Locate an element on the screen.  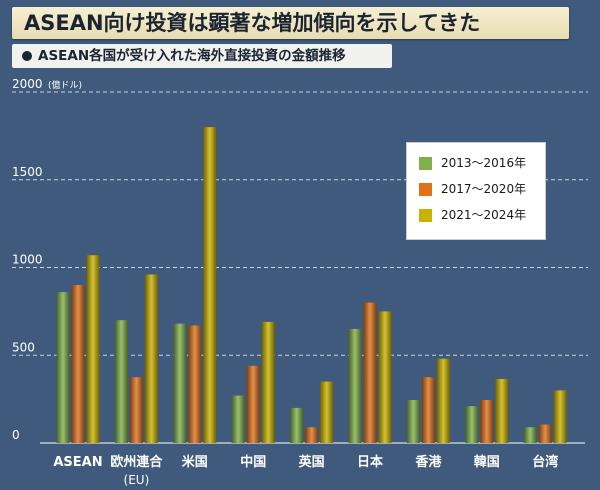
y-tick-label: 2000 is located at coordinates (27, 84).